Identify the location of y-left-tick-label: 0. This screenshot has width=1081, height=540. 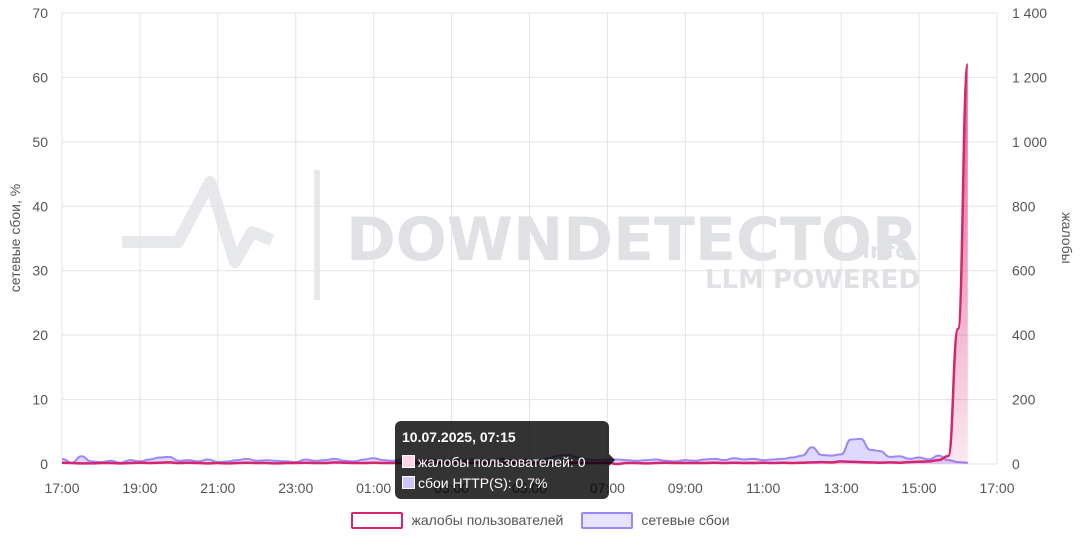
(44, 464).